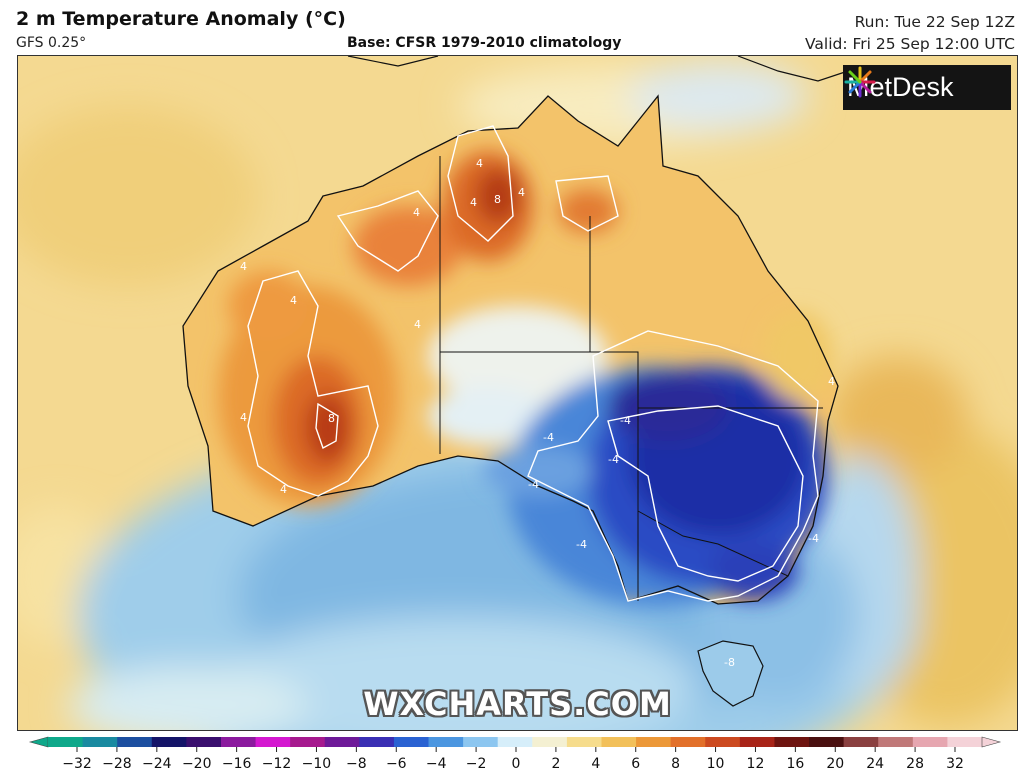  I want to click on legend-tick-label: −2, so click(476, 764).